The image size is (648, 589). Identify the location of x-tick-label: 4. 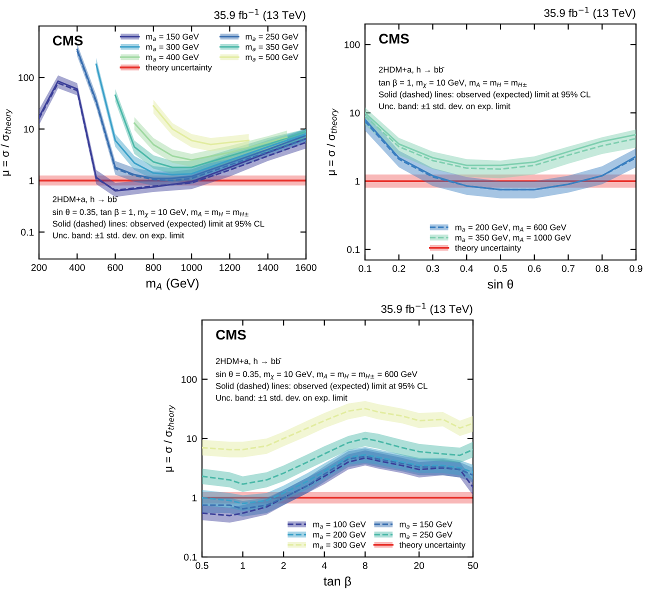
(324, 565).